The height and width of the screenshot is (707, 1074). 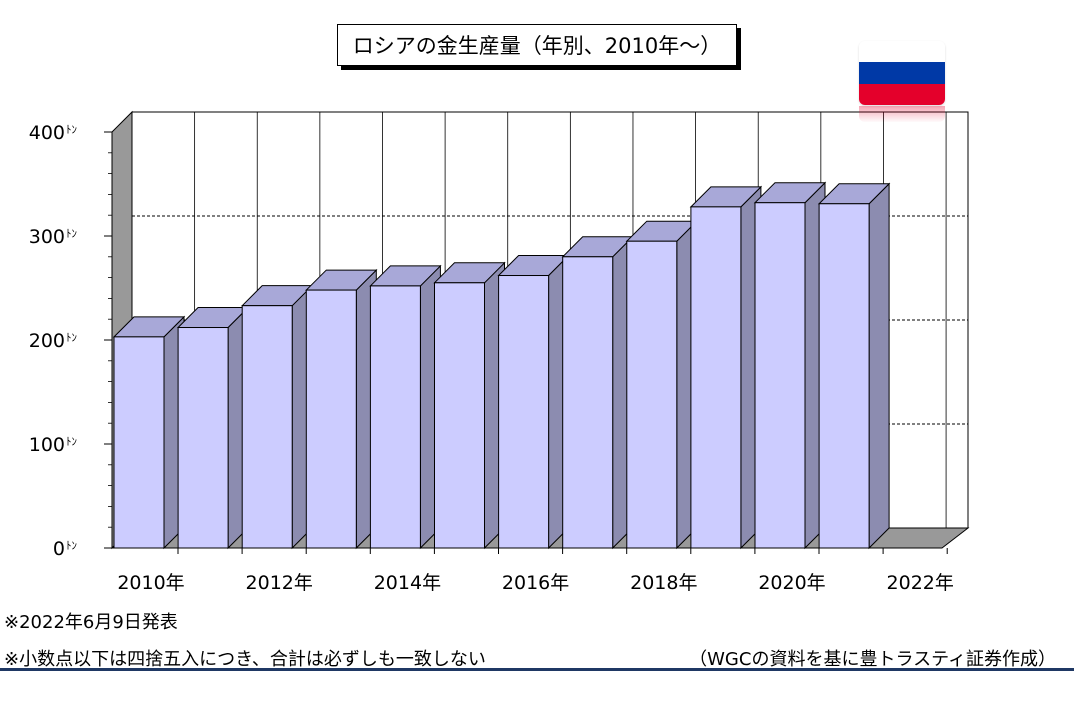 I want to click on bar-side, so click(x=879, y=366).